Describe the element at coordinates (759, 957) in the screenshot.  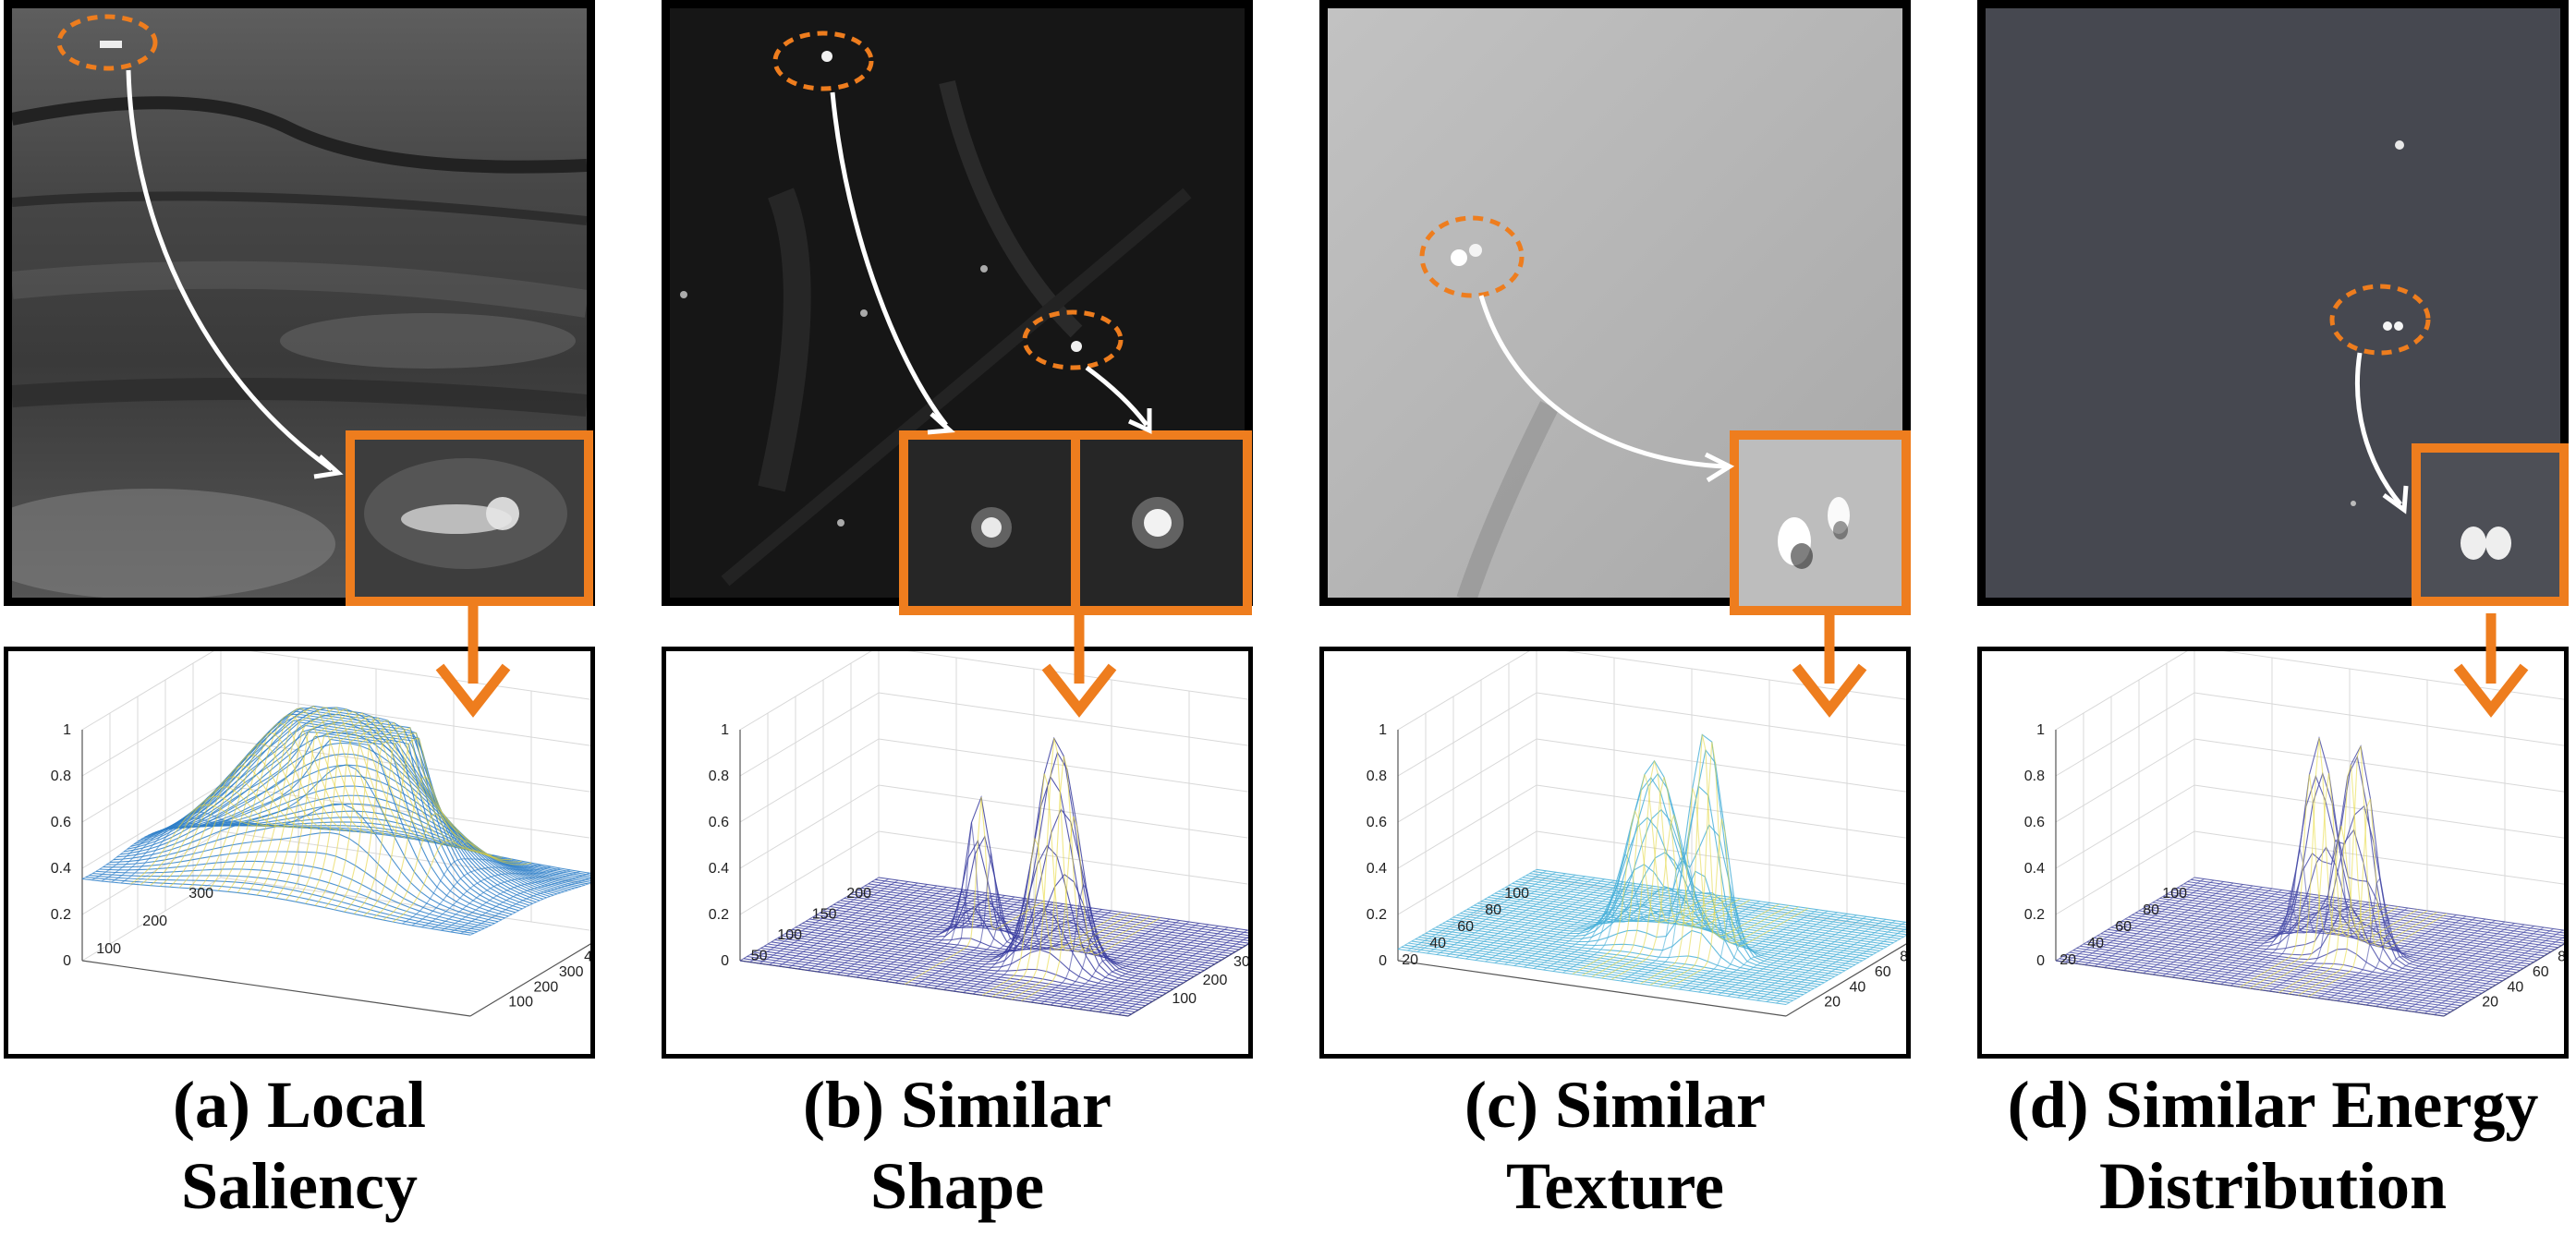
I see `y-tick-label: 50` at that location.